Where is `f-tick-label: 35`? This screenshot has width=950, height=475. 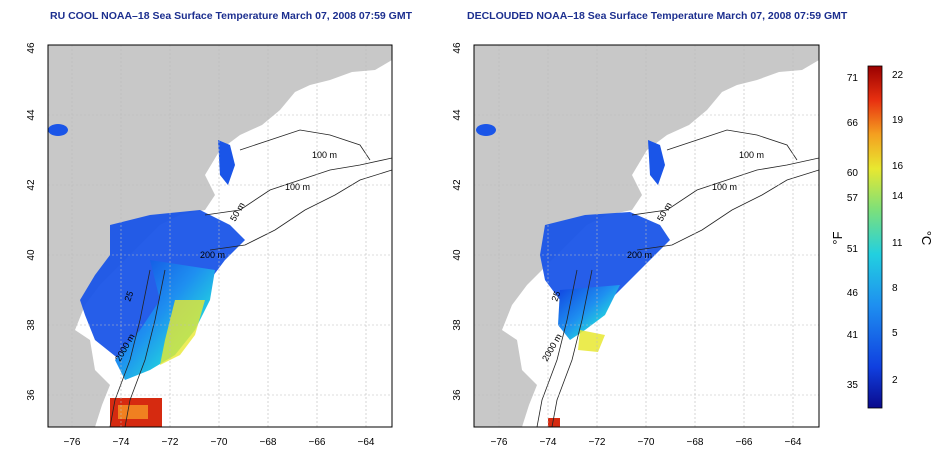
f-tick-label: 35 is located at coordinates (853, 385).